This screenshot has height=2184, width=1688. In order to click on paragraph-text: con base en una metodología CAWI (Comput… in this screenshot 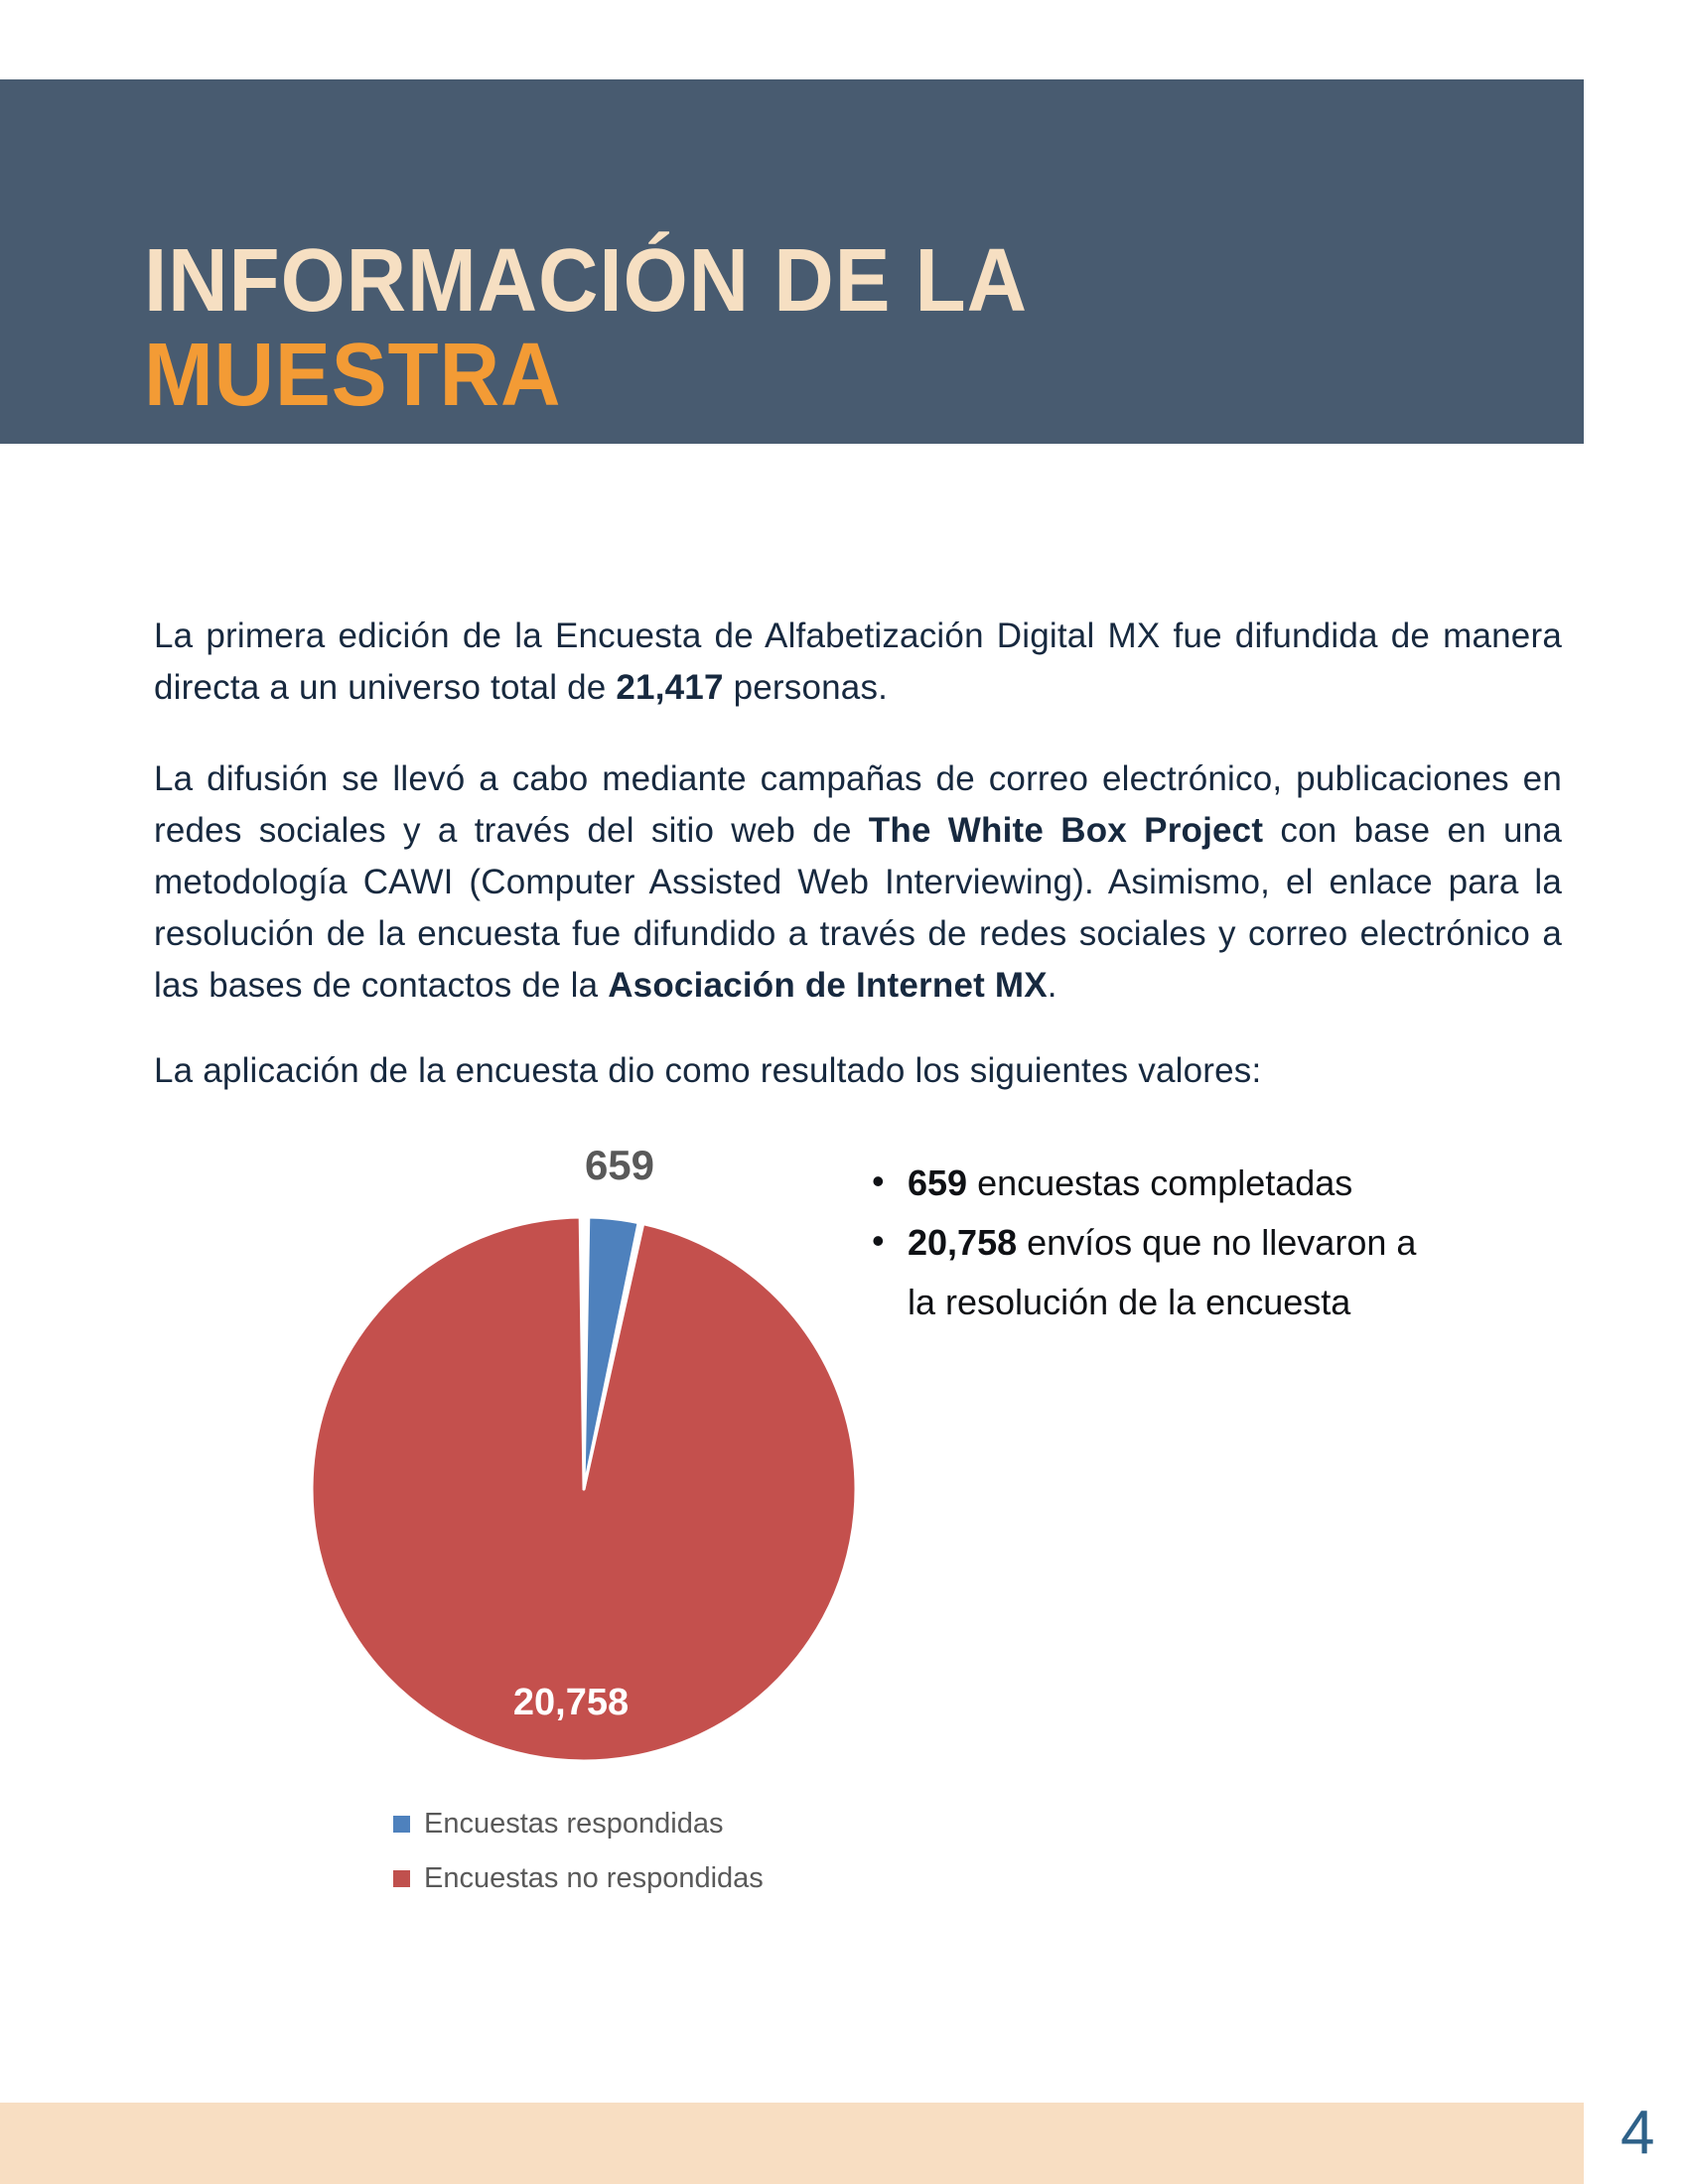, I will do `click(858, 908)`.